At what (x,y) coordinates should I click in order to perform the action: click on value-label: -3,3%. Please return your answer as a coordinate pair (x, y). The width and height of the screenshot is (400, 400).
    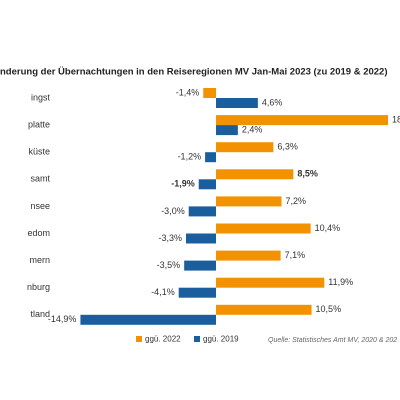
    Looking at the image, I should click on (170, 238).